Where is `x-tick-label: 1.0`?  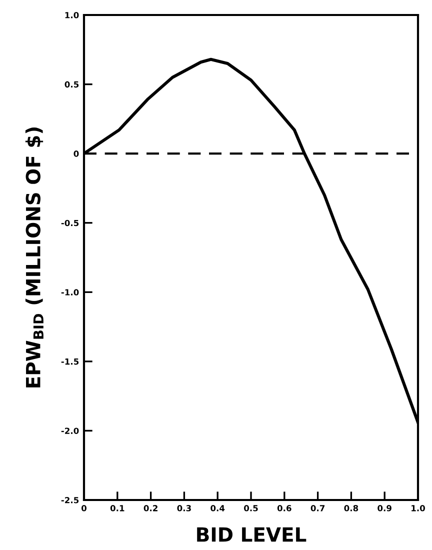
x-tick-label: 1.0 is located at coordinates (418, 508).